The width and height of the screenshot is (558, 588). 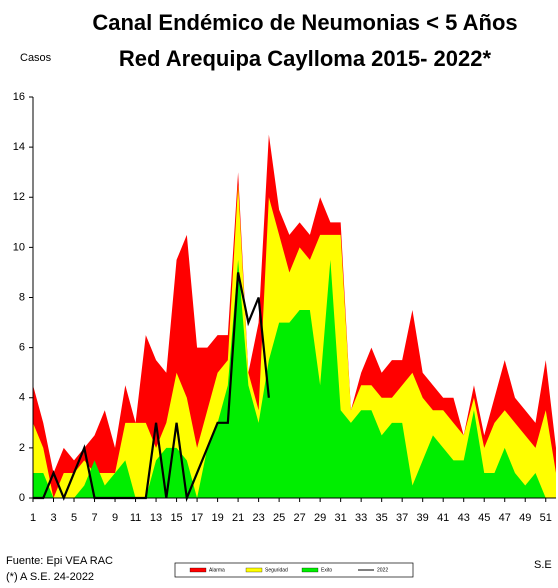 What do you see at coordinates (341, 518) in the screenshot?
I see `x-tick-label: 31` at bounding box center [341, 518].